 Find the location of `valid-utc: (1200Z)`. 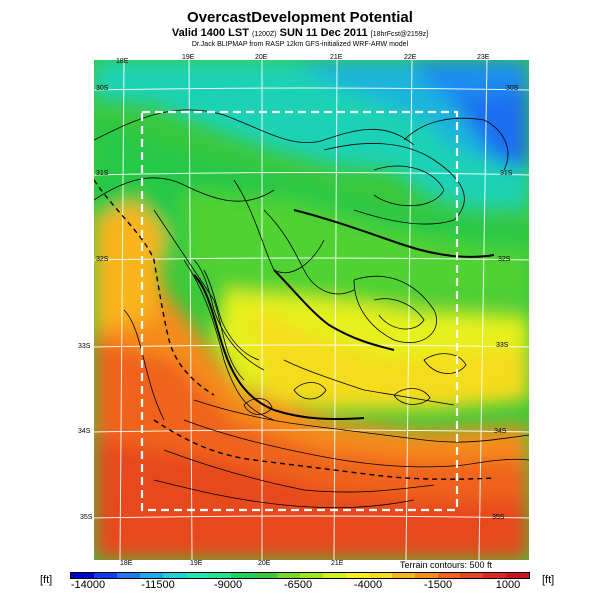

valid-utc: (1200Z) is located at coordinates (264, 34).